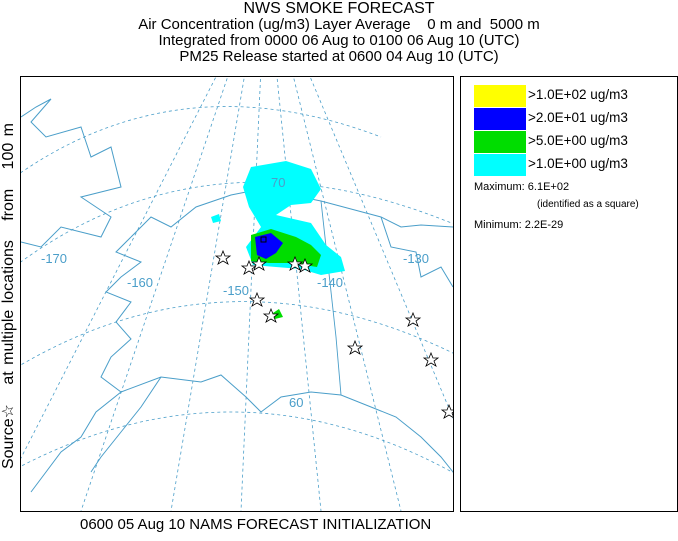 This screenshot has height=541, width=678. I want to click on alaska-west-coast, so click(86, 364).